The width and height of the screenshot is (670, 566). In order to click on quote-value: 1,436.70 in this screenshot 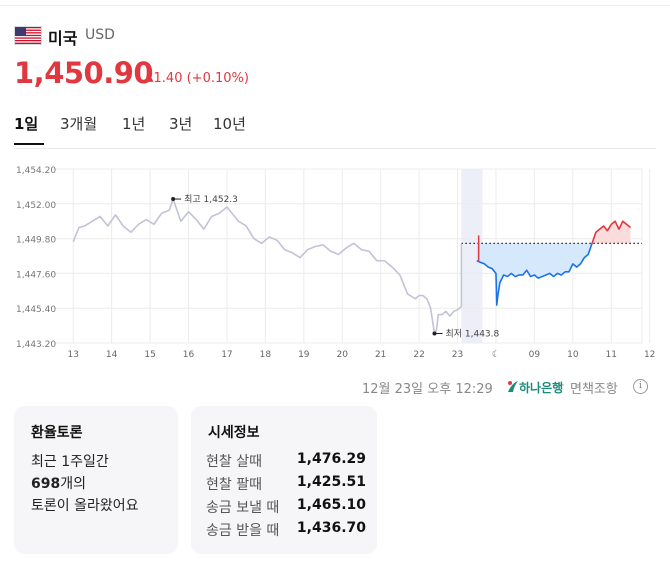, I will do `click(331, 528)`.